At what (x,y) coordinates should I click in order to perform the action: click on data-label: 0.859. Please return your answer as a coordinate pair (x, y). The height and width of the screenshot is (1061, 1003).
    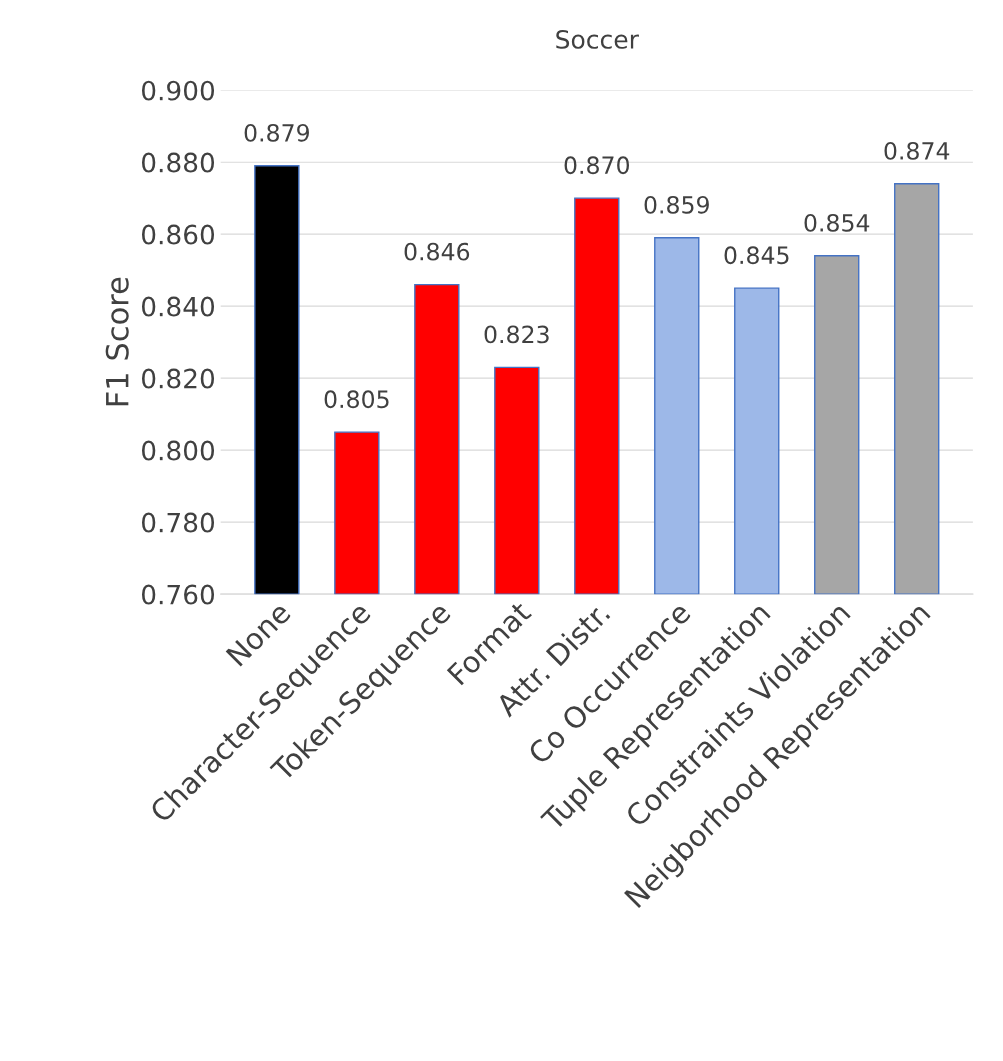
    Looking at the image, I should click on (676, 204).